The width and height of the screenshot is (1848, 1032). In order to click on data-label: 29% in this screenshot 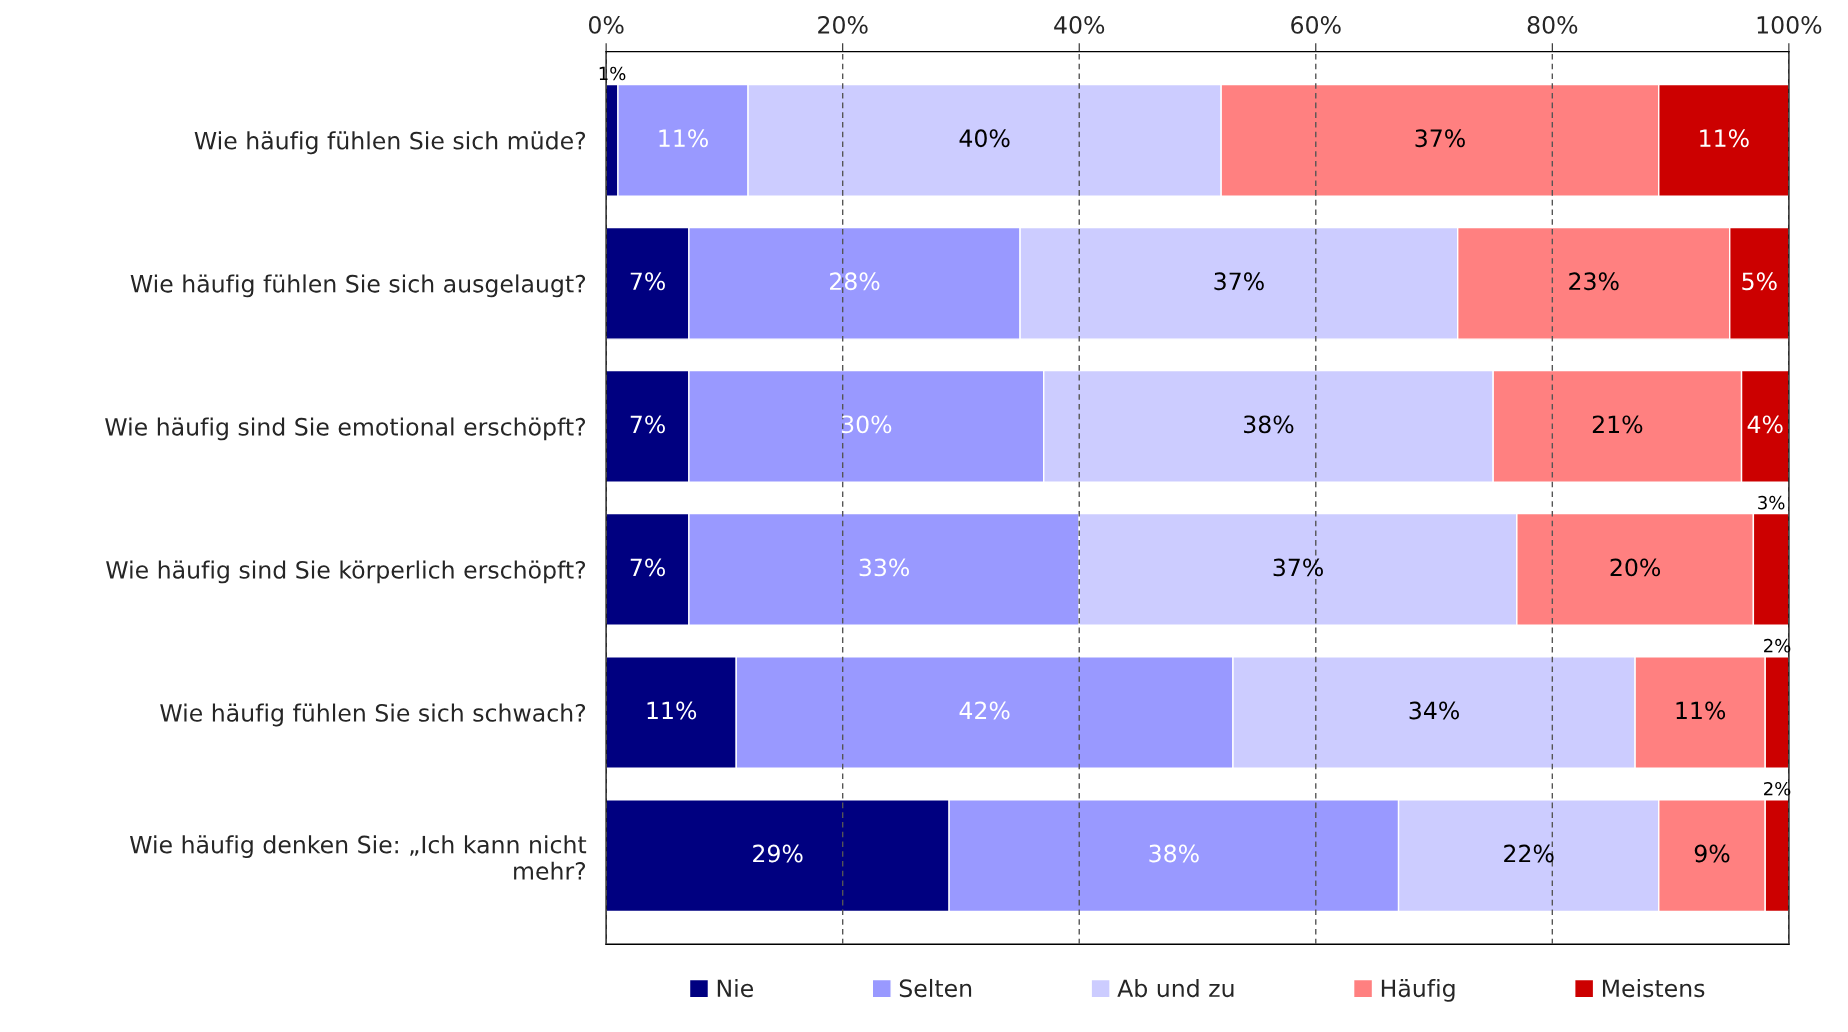, I will do `click(778, 853)`.